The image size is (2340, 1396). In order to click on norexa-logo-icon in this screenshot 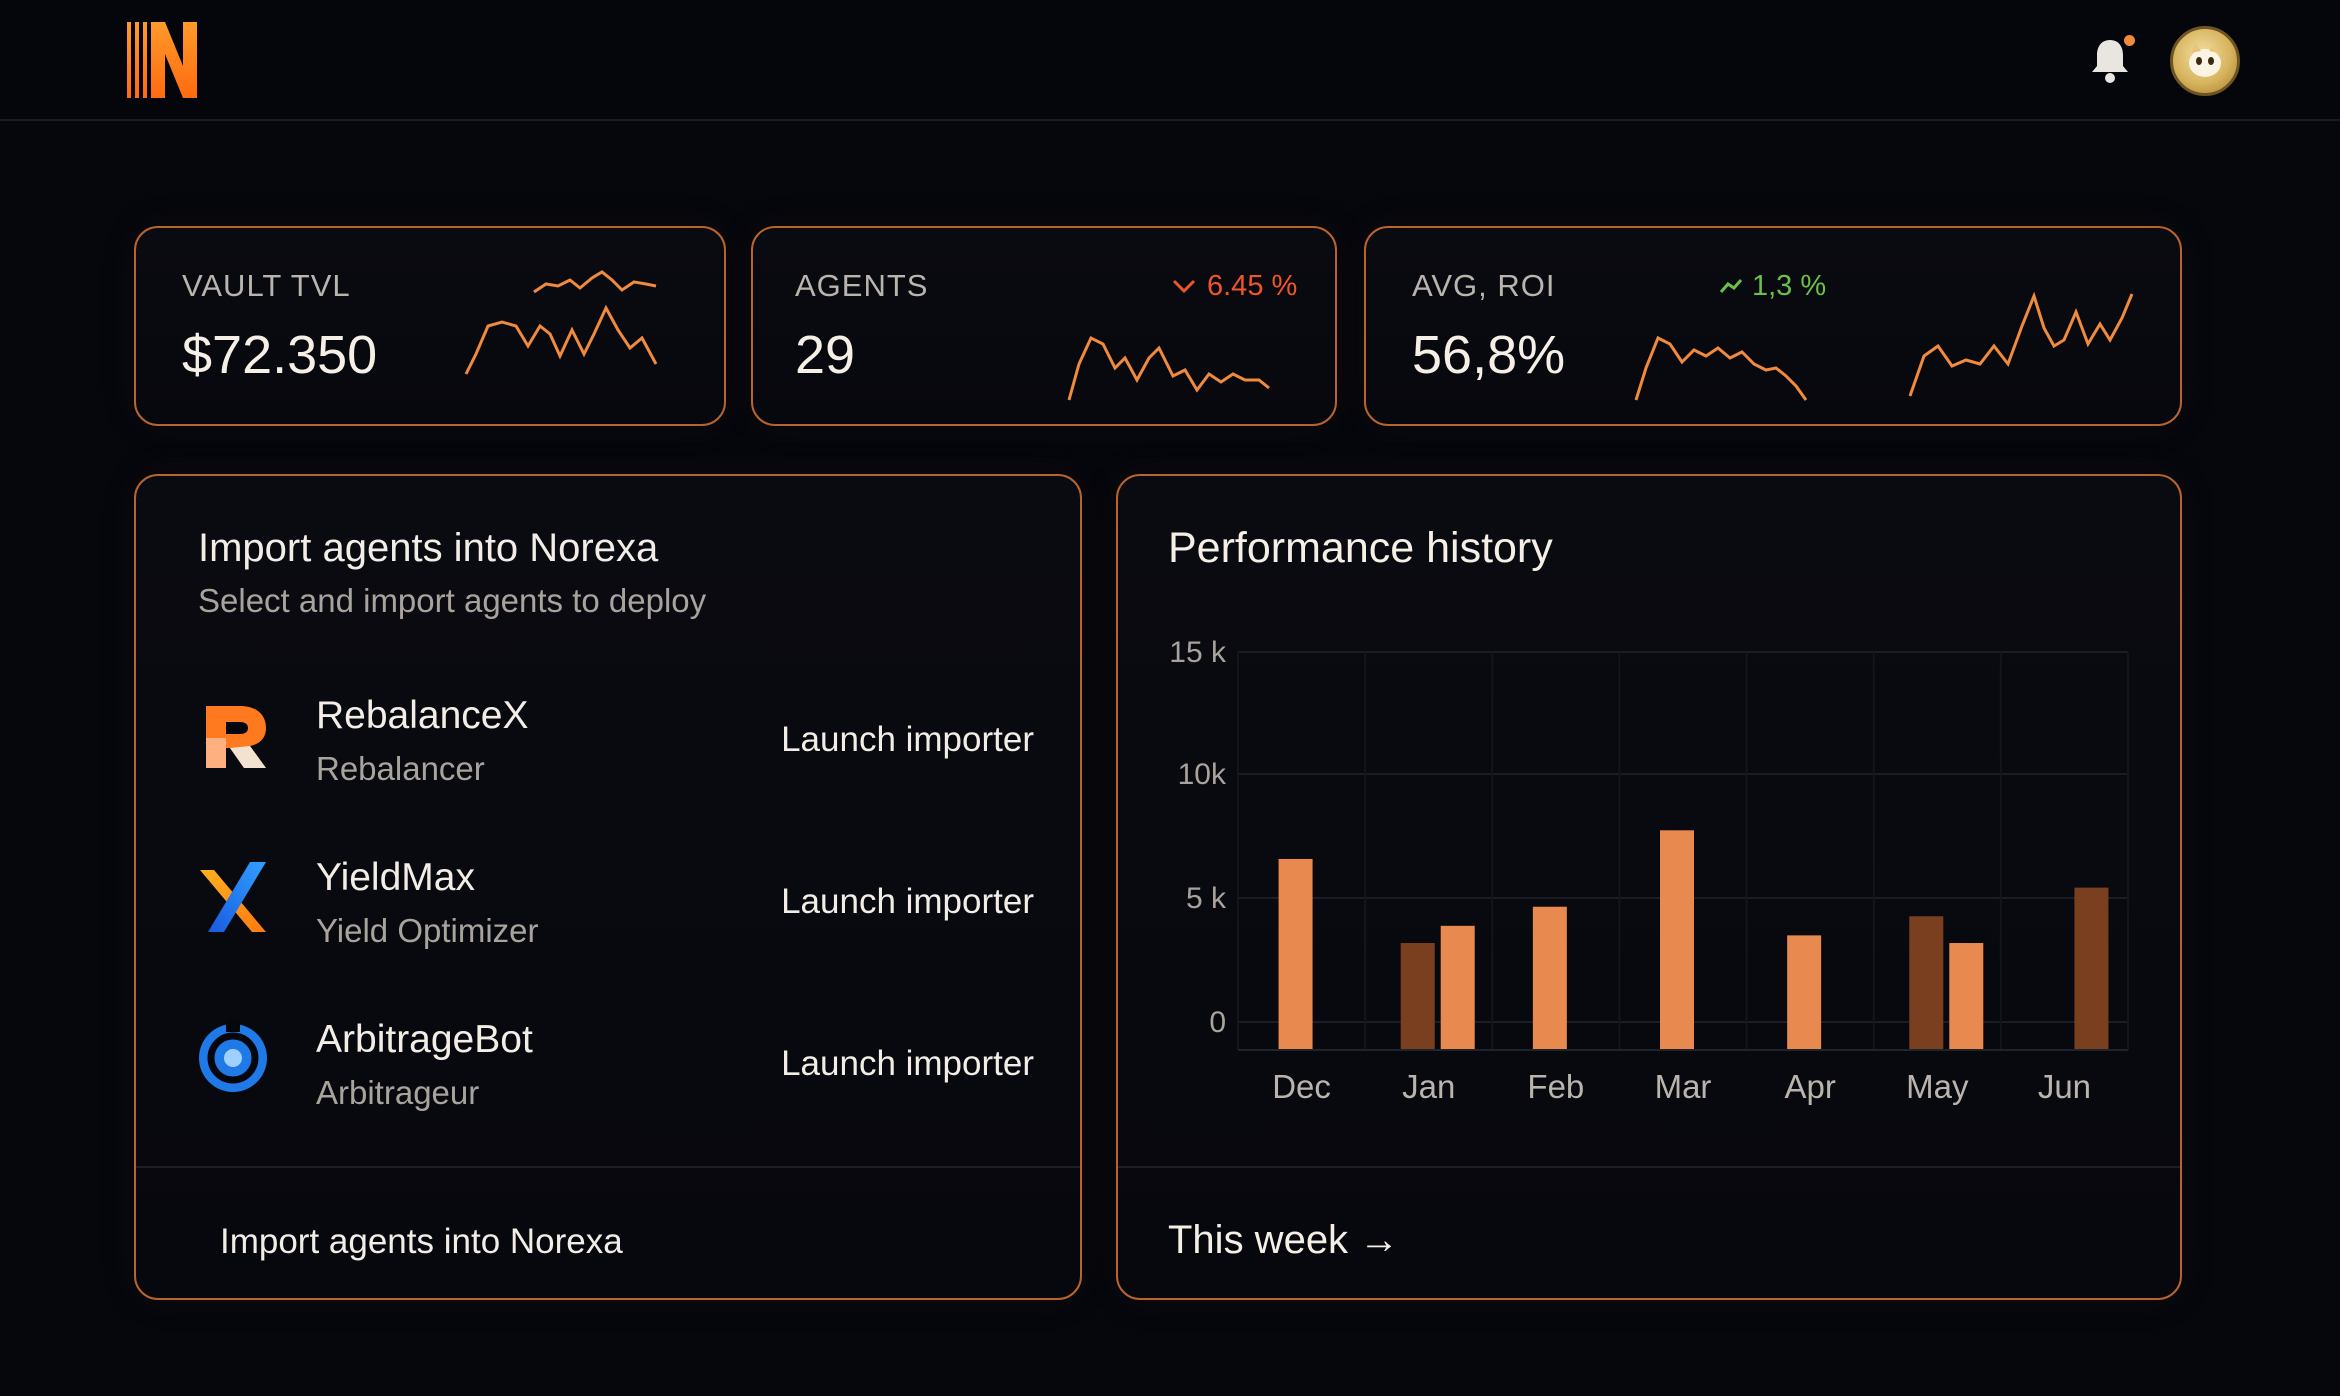, I will do `click(163, 60)`.